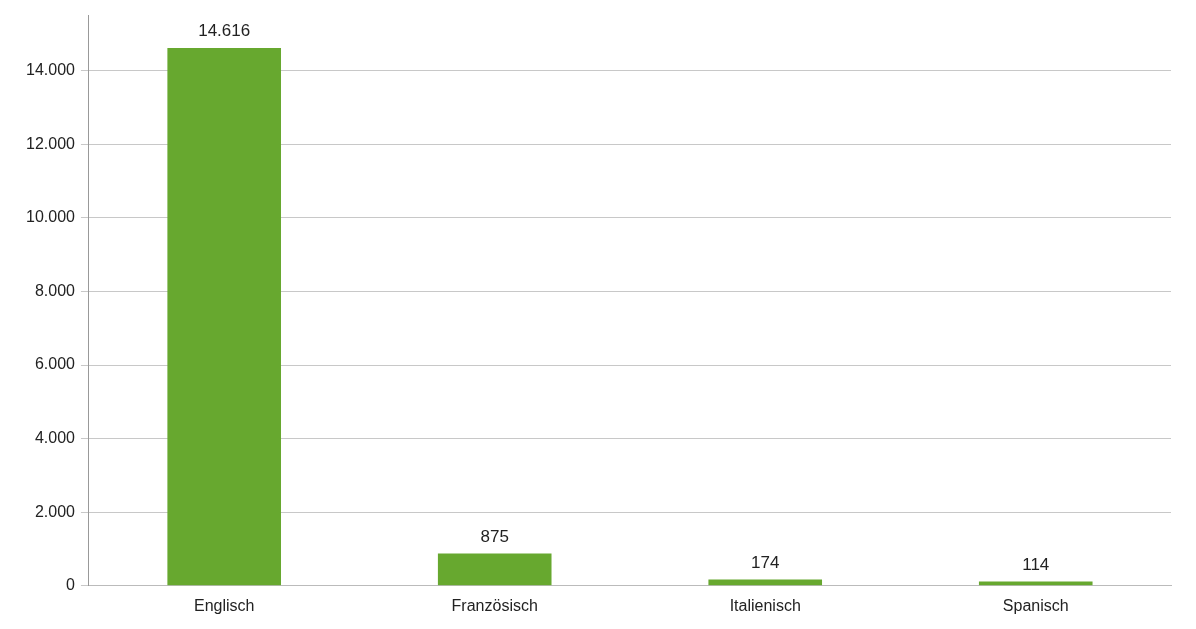 This screenshot has width=1196, height=629. I want to click on y-tick-label: 0, so click(71, 585).